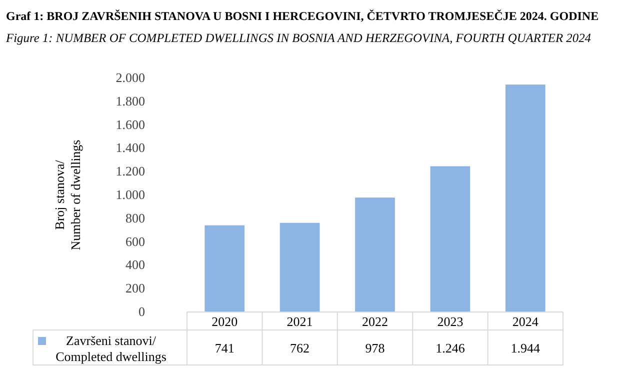 The image size is (619, 373). Describe the element at coordinates (224, 348) in the screenshot. I see `data-label: 741` at that location.